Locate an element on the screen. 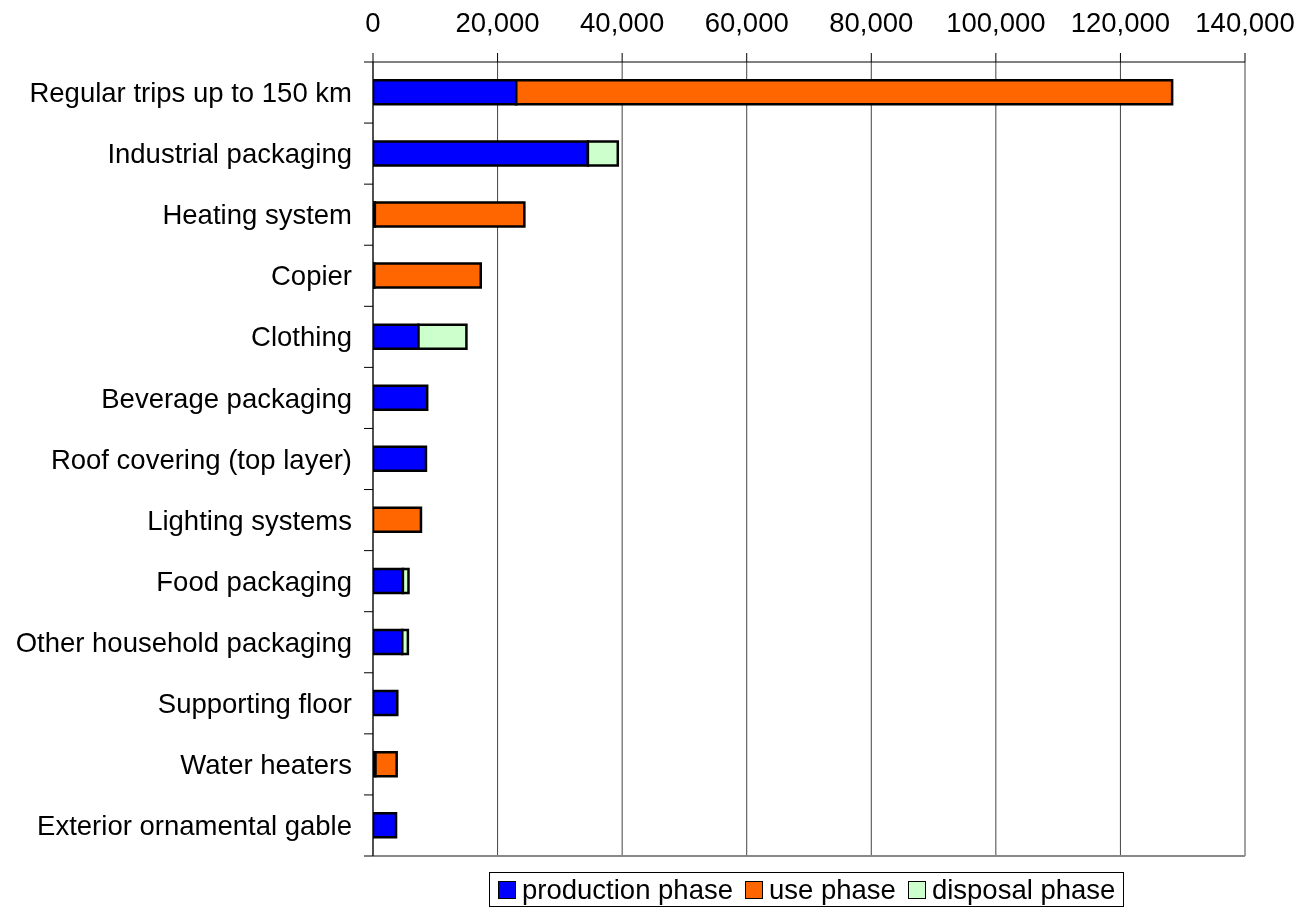 This screenshot has height=909, width=1299. y-tick-label: Water heaters is located at coordinates (266, 765).